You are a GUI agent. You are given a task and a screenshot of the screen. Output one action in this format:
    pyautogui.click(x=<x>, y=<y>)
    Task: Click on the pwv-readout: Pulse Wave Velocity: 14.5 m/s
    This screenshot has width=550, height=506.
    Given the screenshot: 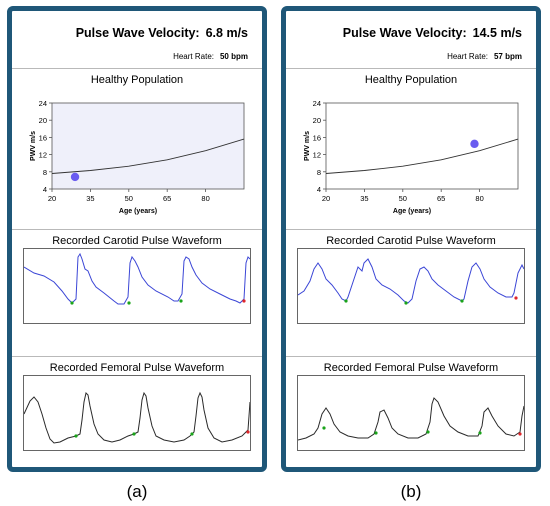 What is the action you would take?
    pyautogui.click(x=432, y=33)
    